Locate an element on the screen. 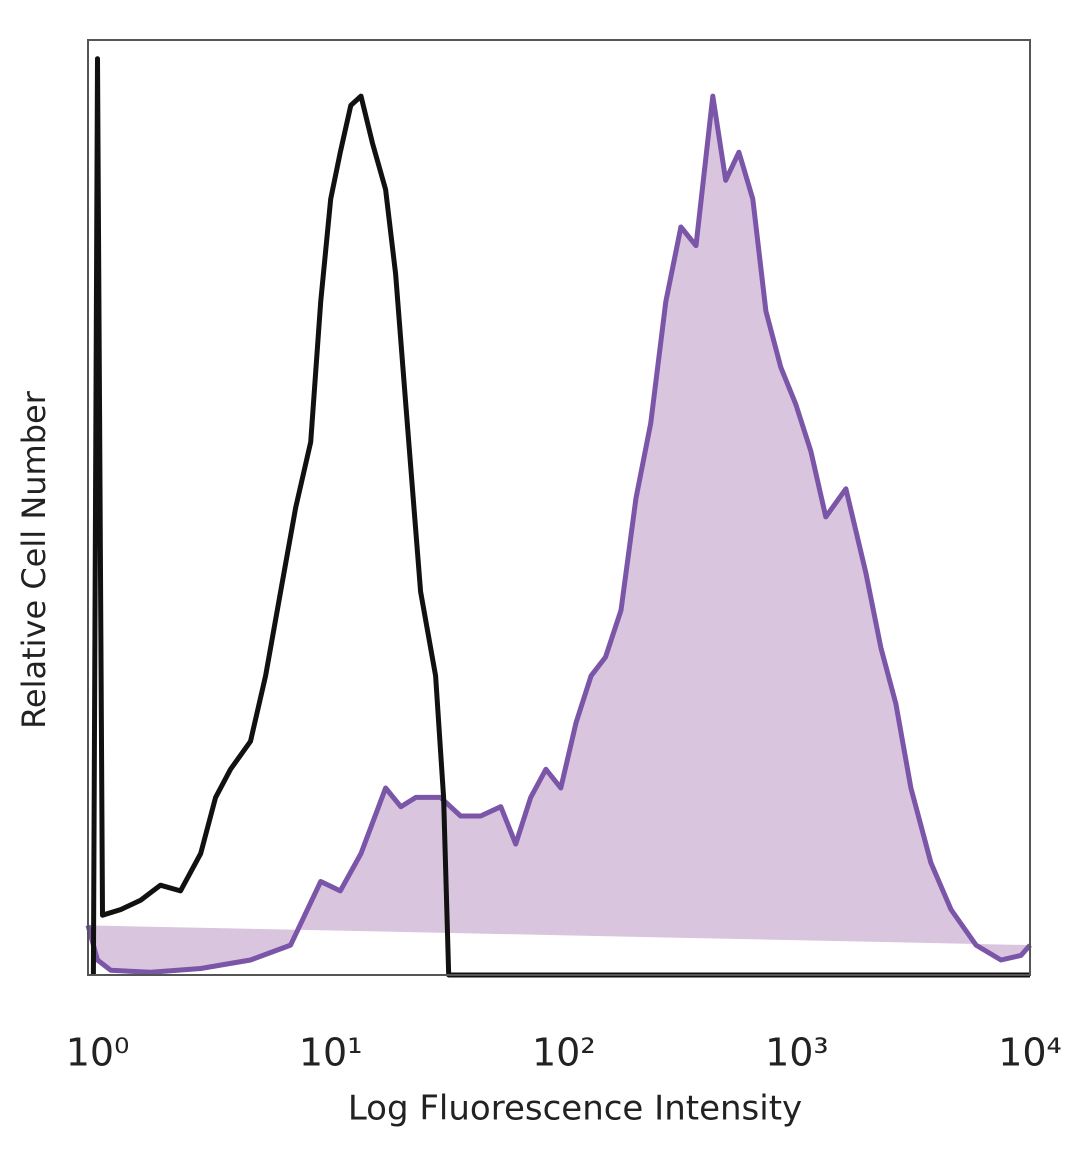 The image size is (1080, 1169). x-tick-label: 10³ is located at coordinates (797, 1053).